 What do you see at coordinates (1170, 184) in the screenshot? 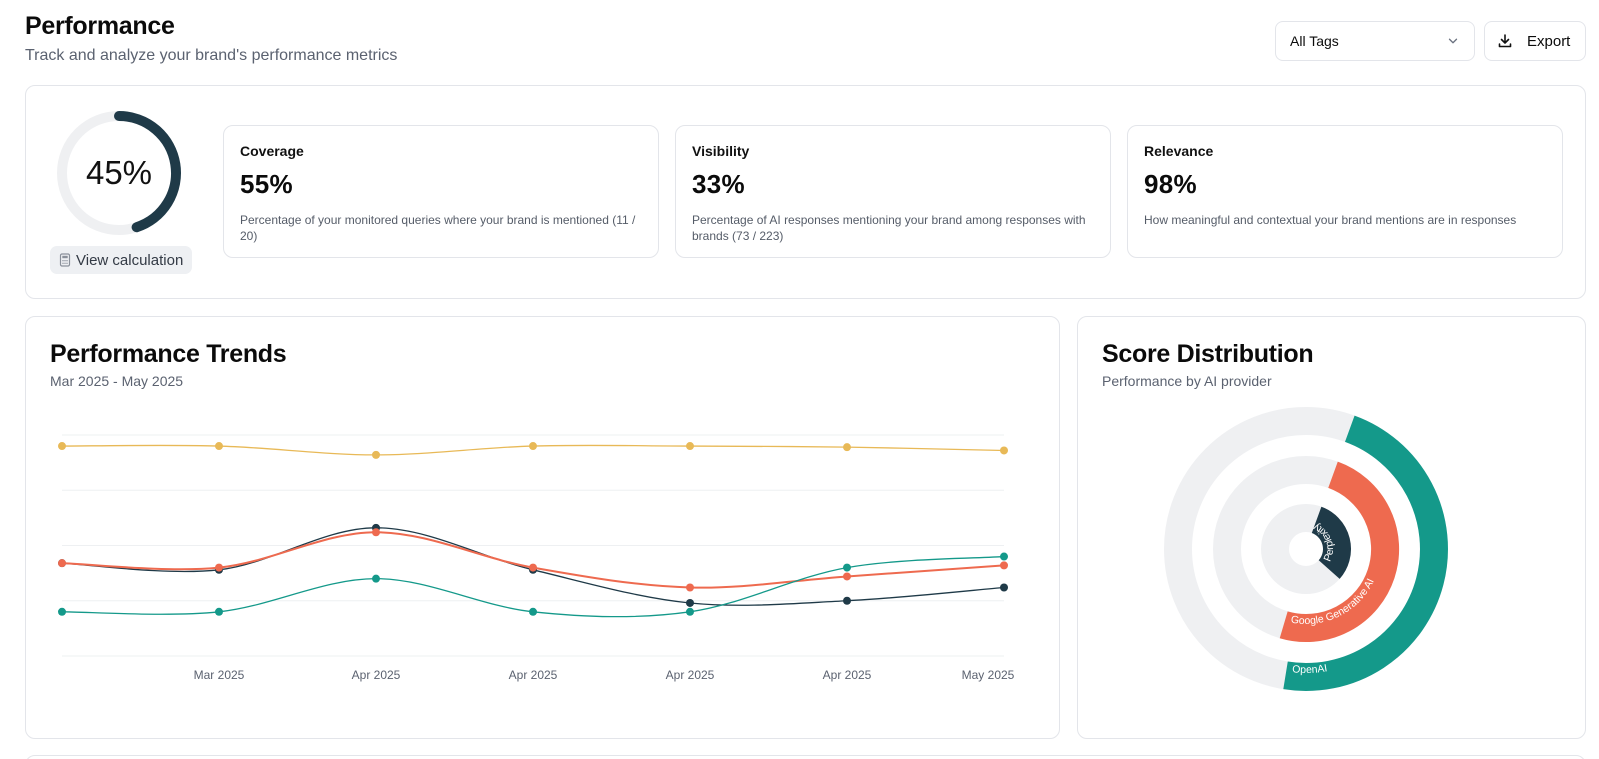
I see `metric-value: 98%` at bounding box center [1170, 184].